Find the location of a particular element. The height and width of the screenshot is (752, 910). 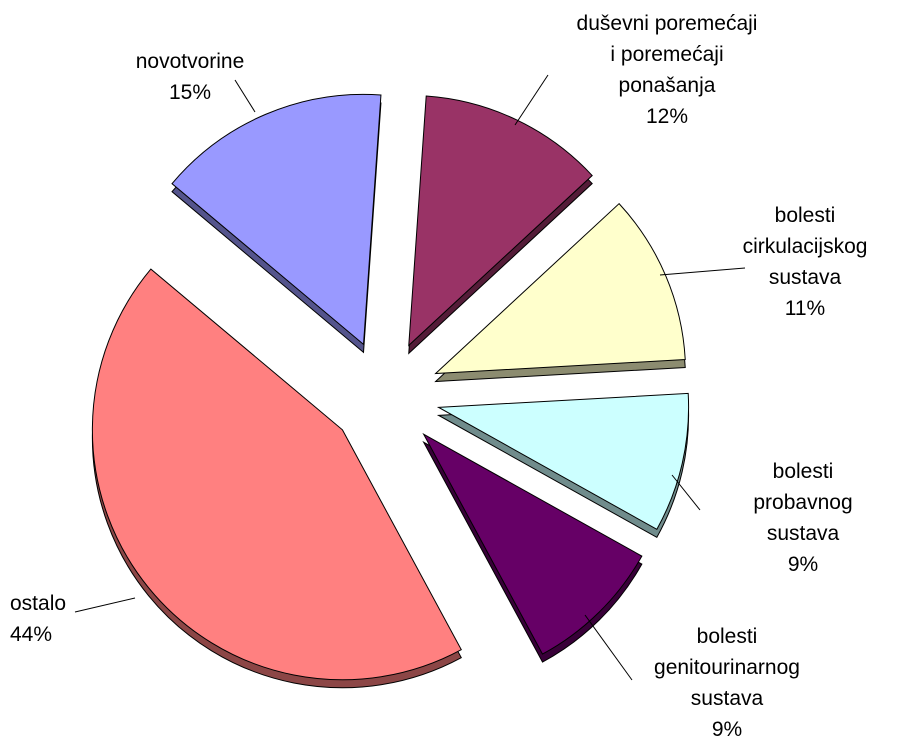

value-label: 15% is located at coordinates (190, 92).